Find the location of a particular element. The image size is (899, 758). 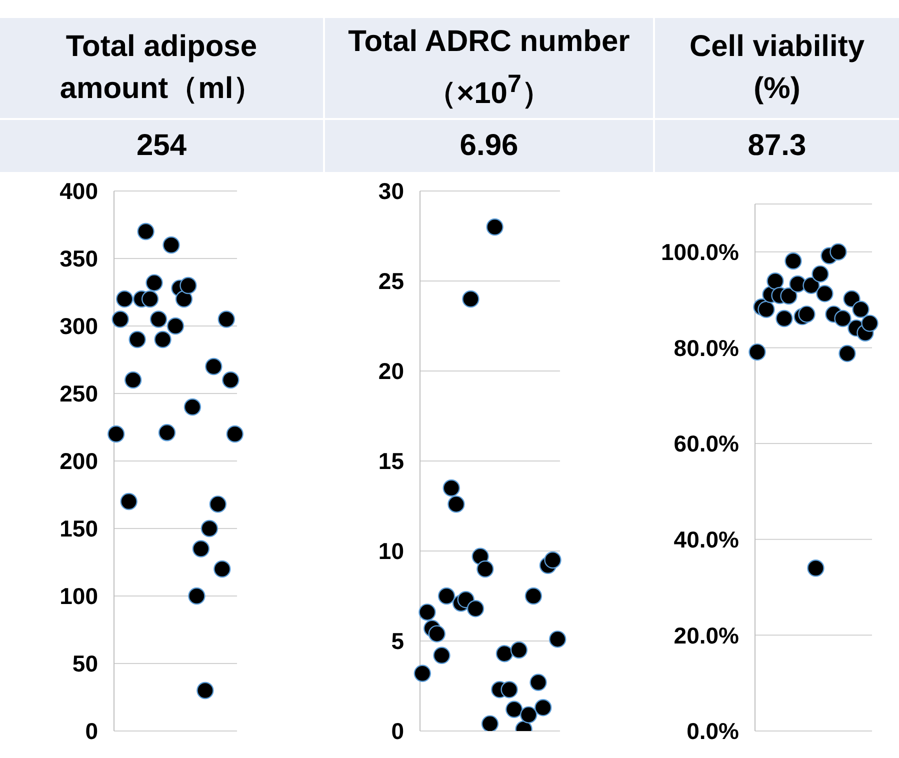

y-tick-label: 50 is located at coordinates (85, 663).